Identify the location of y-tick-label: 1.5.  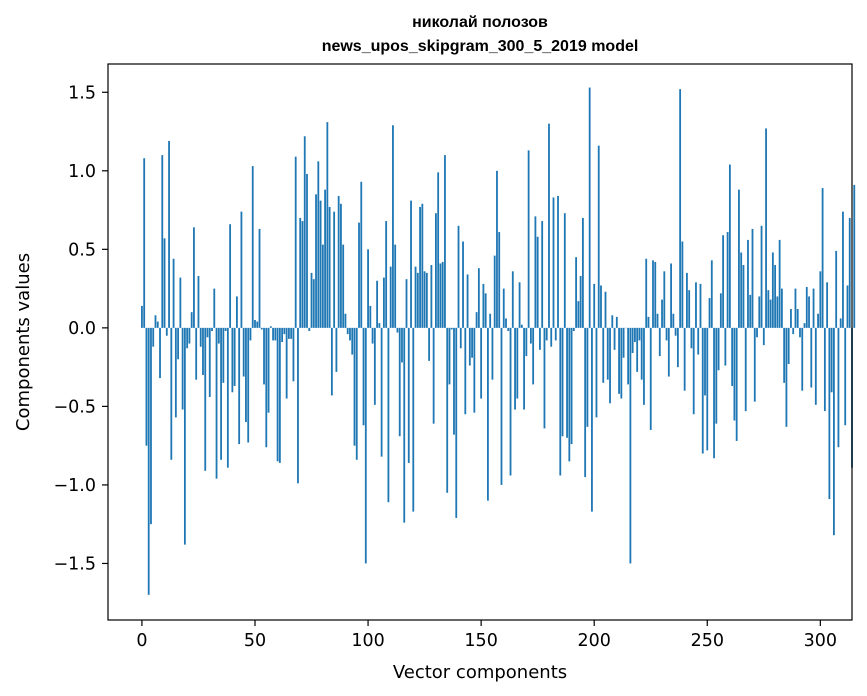
(82, 93).